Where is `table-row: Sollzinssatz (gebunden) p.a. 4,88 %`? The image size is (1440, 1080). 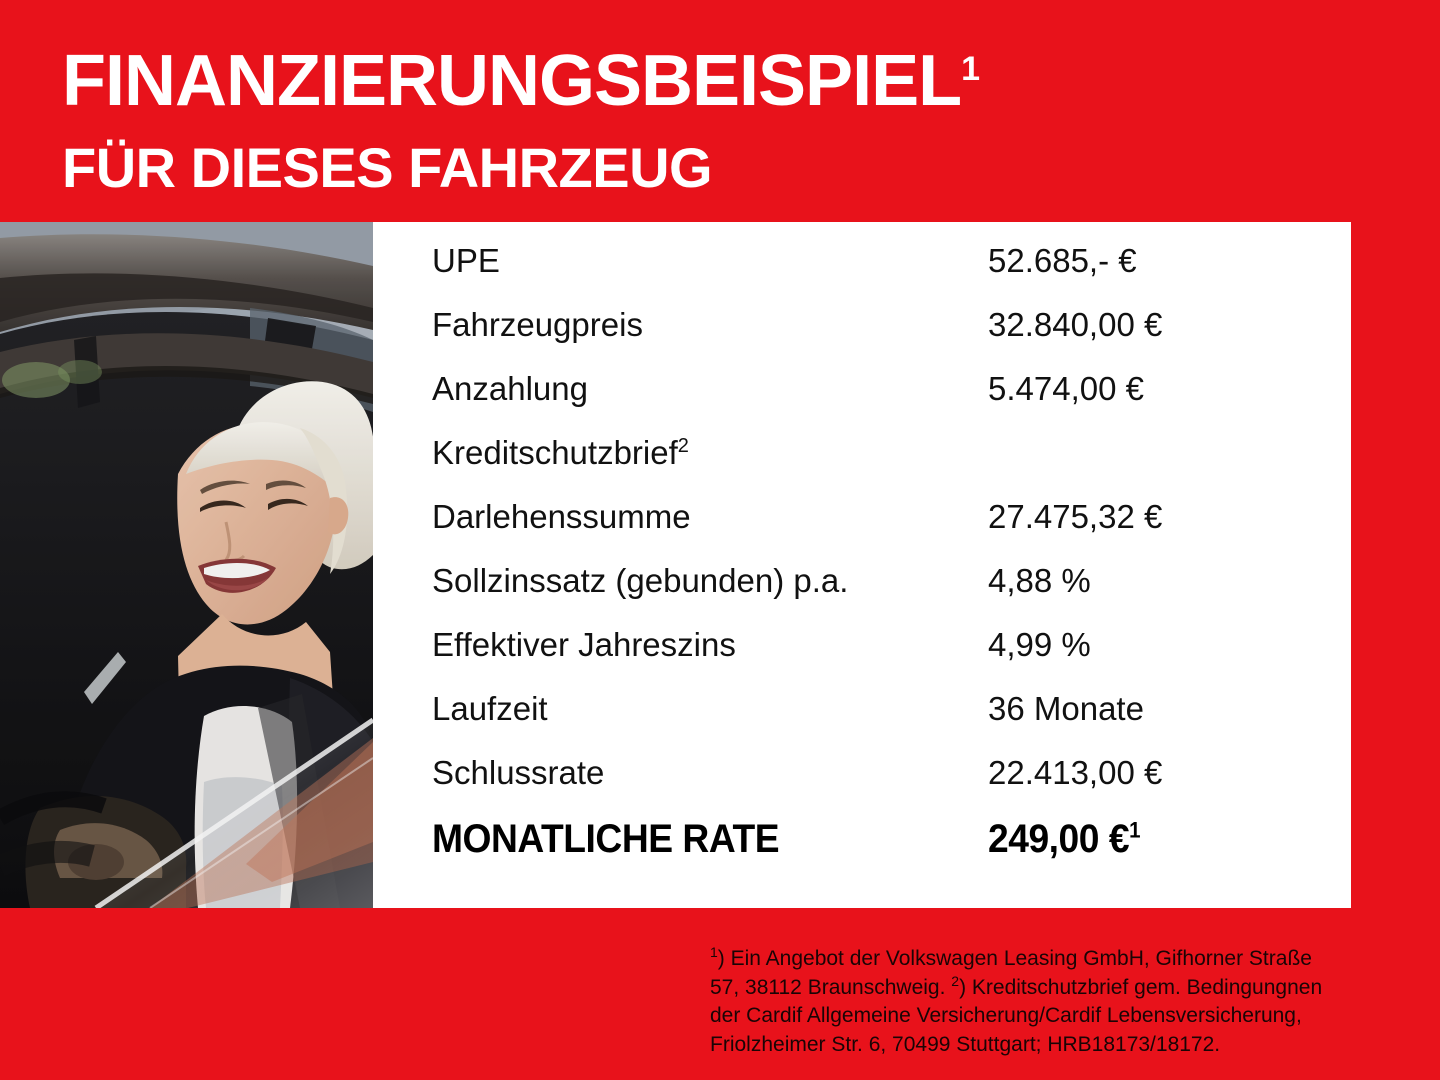 table-row: Sollzinssatz (gebunden) p.a. 4,88 % is located at coordinates (862, 590).